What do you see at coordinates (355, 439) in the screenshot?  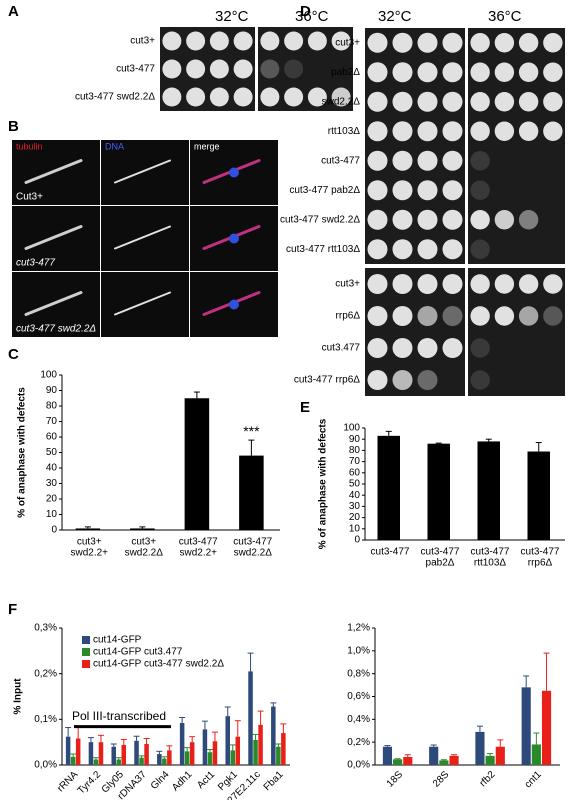 I see `y-tick-label: 90` at bounding box center [355, 439].